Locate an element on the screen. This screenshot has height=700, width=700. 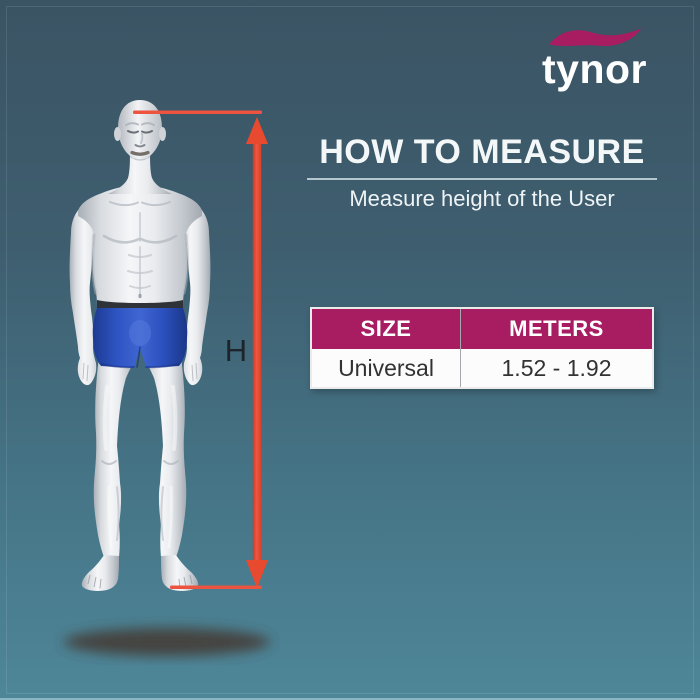
brand-logo: tynor is located at coordinates (602, 59).